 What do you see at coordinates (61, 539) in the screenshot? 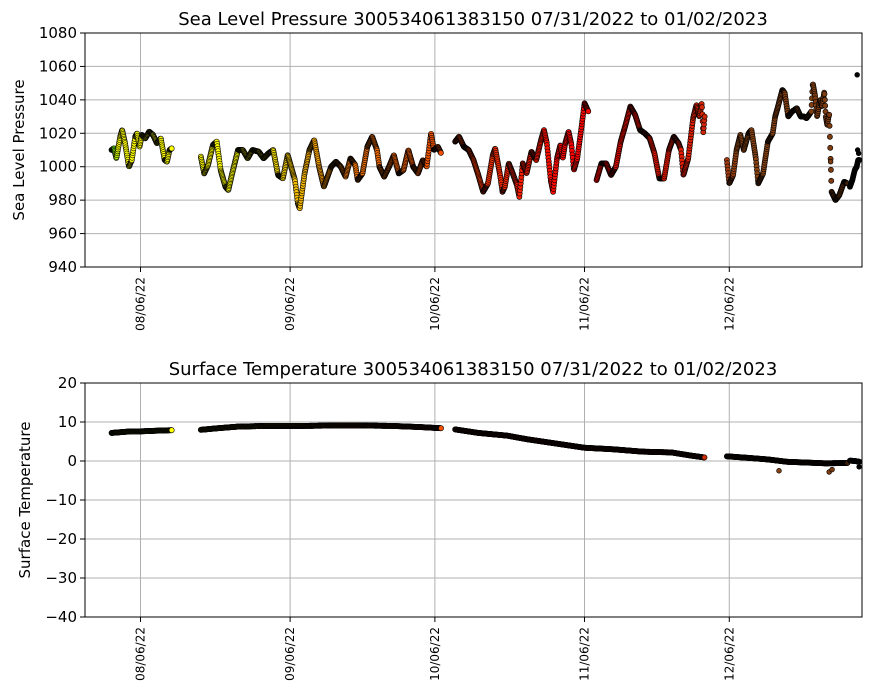
I see `temperature-y-tick-label: −20` at bounding box center [61, 539].